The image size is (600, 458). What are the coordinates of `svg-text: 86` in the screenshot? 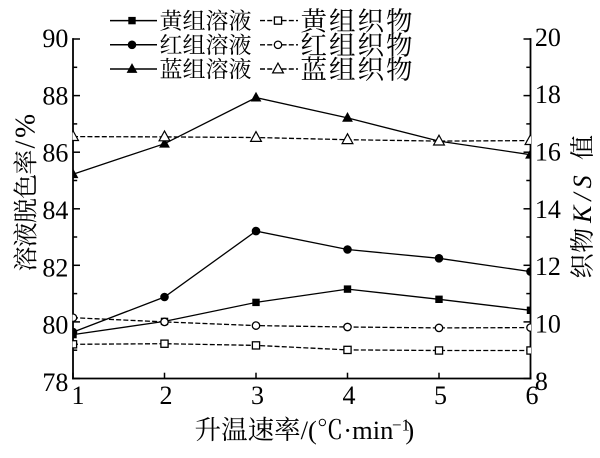 It's located at (55, 153).